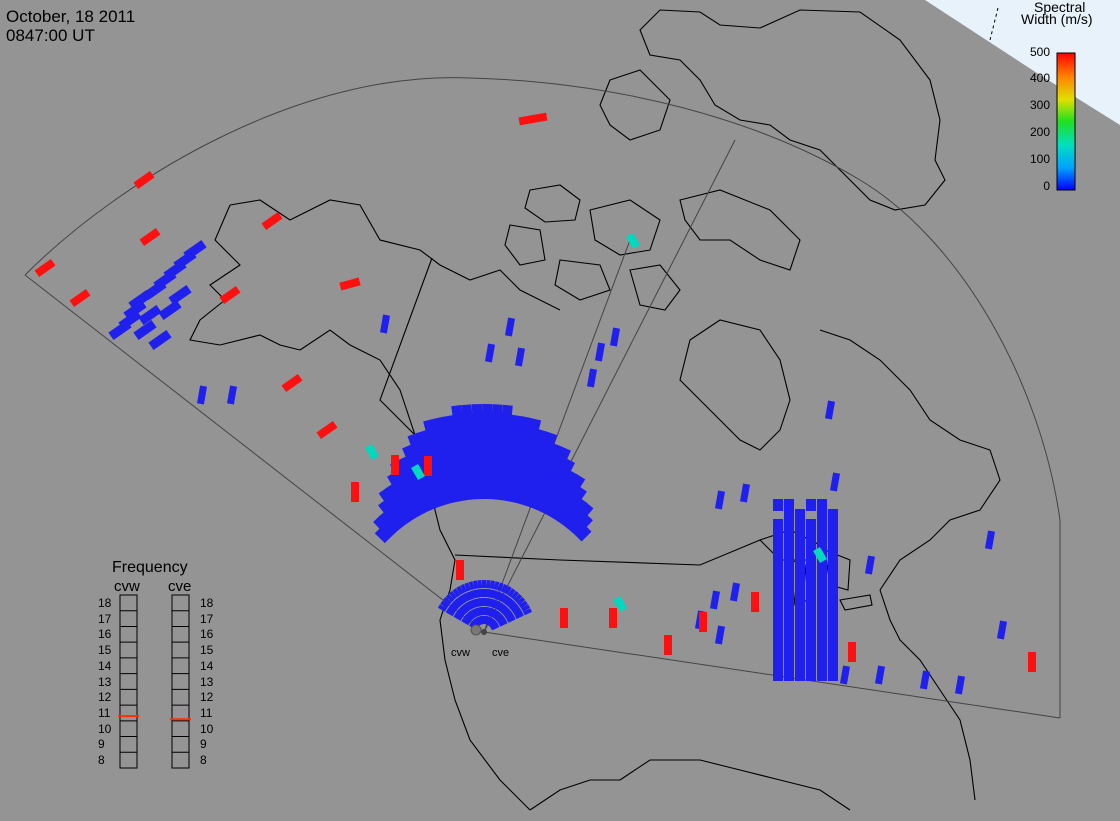 This screenshot has height=821, width=1120. I want to click on frequency-tick-left: 17, so click(105, 618).